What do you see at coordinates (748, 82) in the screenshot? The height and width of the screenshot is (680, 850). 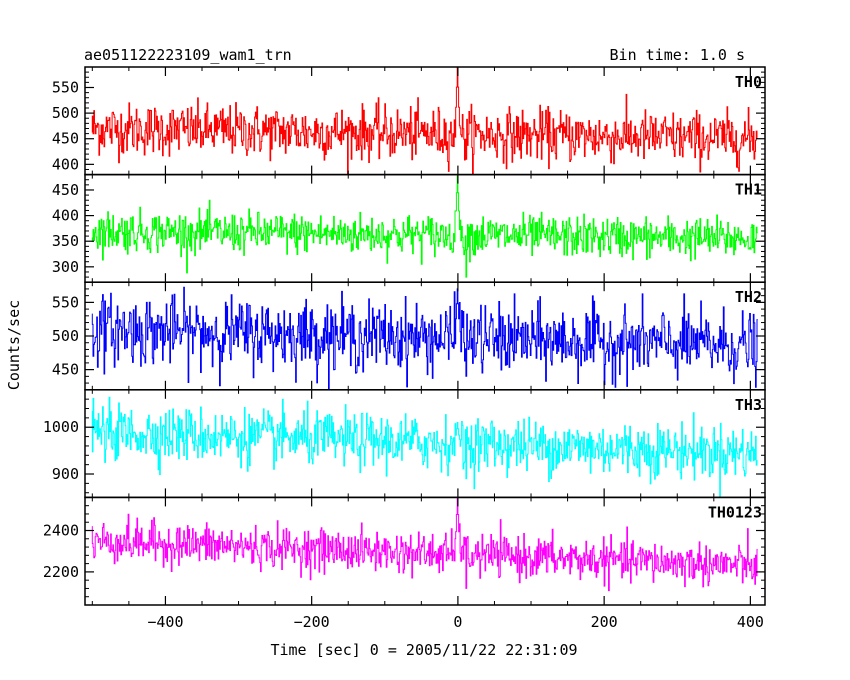 I see `panel-label-th0: TH0` at bounding box center [748, 82].